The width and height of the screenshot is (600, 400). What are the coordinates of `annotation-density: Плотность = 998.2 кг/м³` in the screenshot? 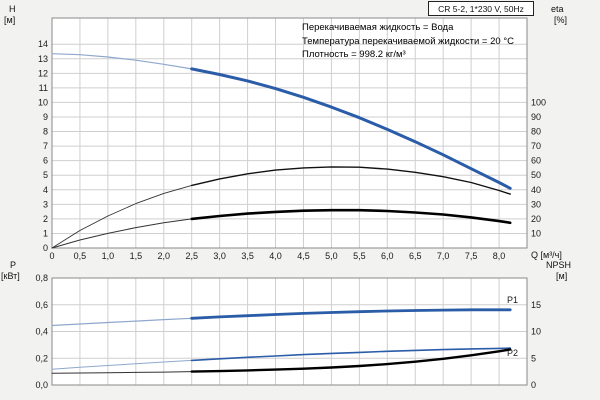 It's located at (354, 54).